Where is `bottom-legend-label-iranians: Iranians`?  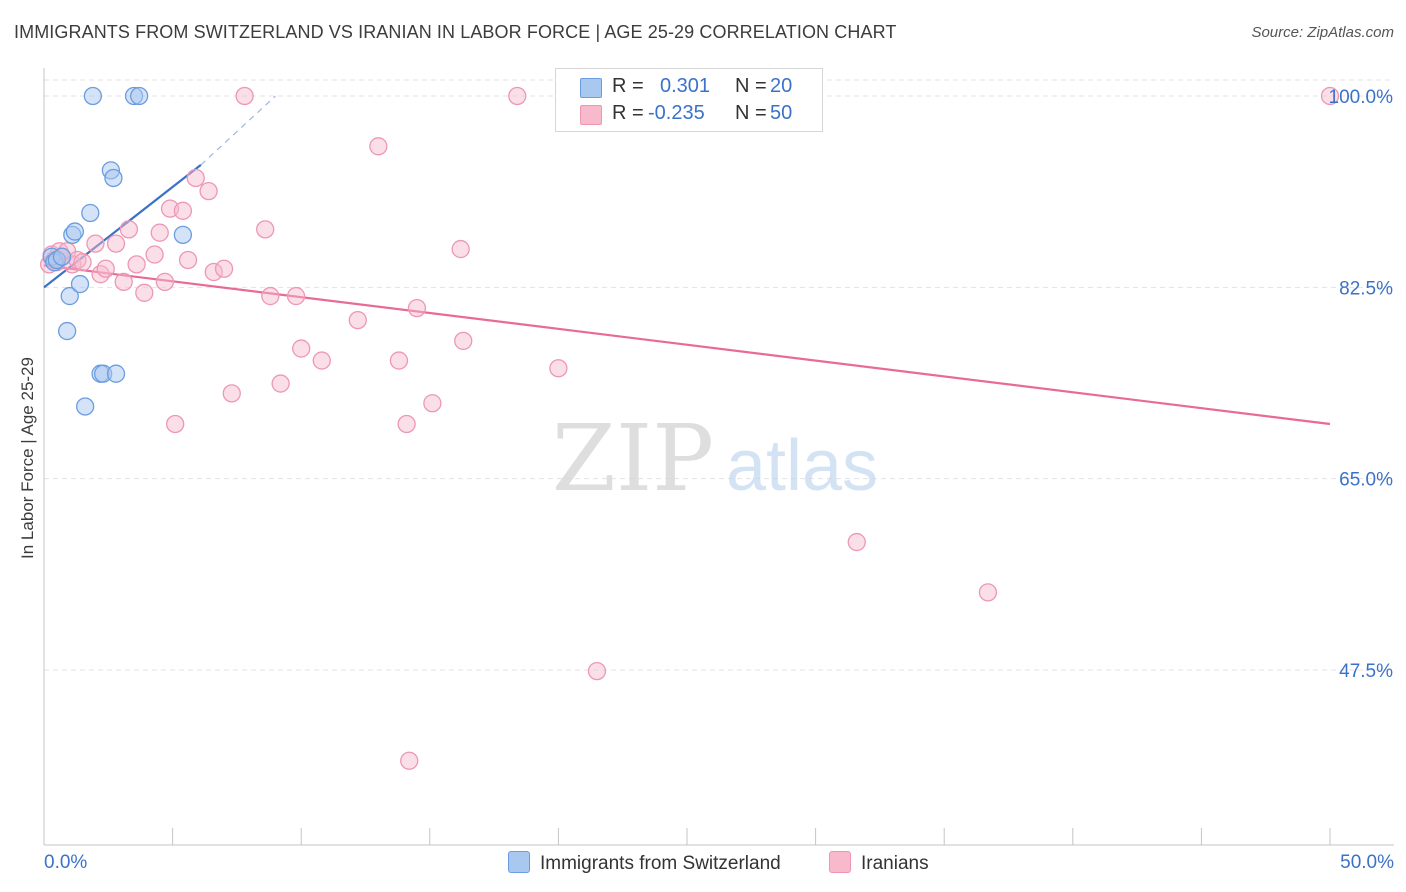 bottom-legend-label-iranians: Iranians is located at coordinates (895, 863).